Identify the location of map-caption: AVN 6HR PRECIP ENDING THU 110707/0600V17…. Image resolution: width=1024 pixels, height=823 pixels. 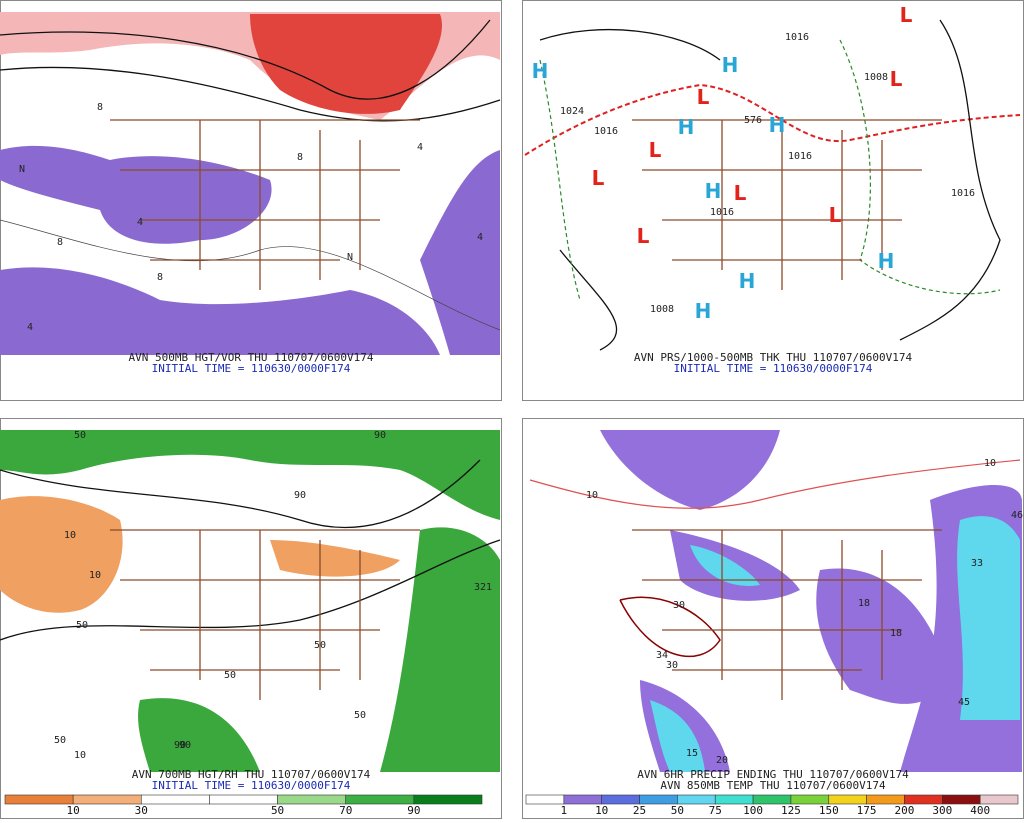
(773, 774).